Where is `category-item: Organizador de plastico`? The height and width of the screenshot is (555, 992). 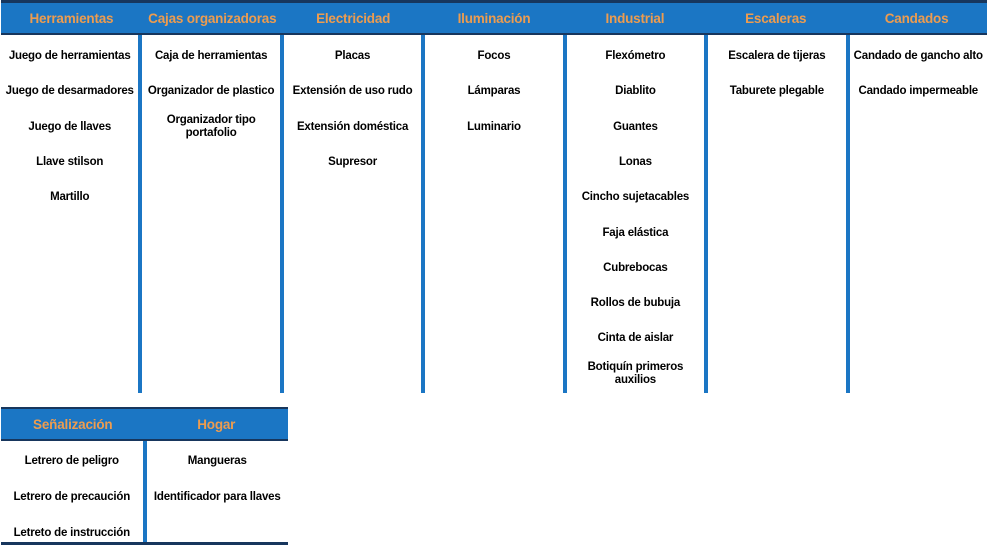
category-item: Organizador de plastico is located at coordinates (211, 91).